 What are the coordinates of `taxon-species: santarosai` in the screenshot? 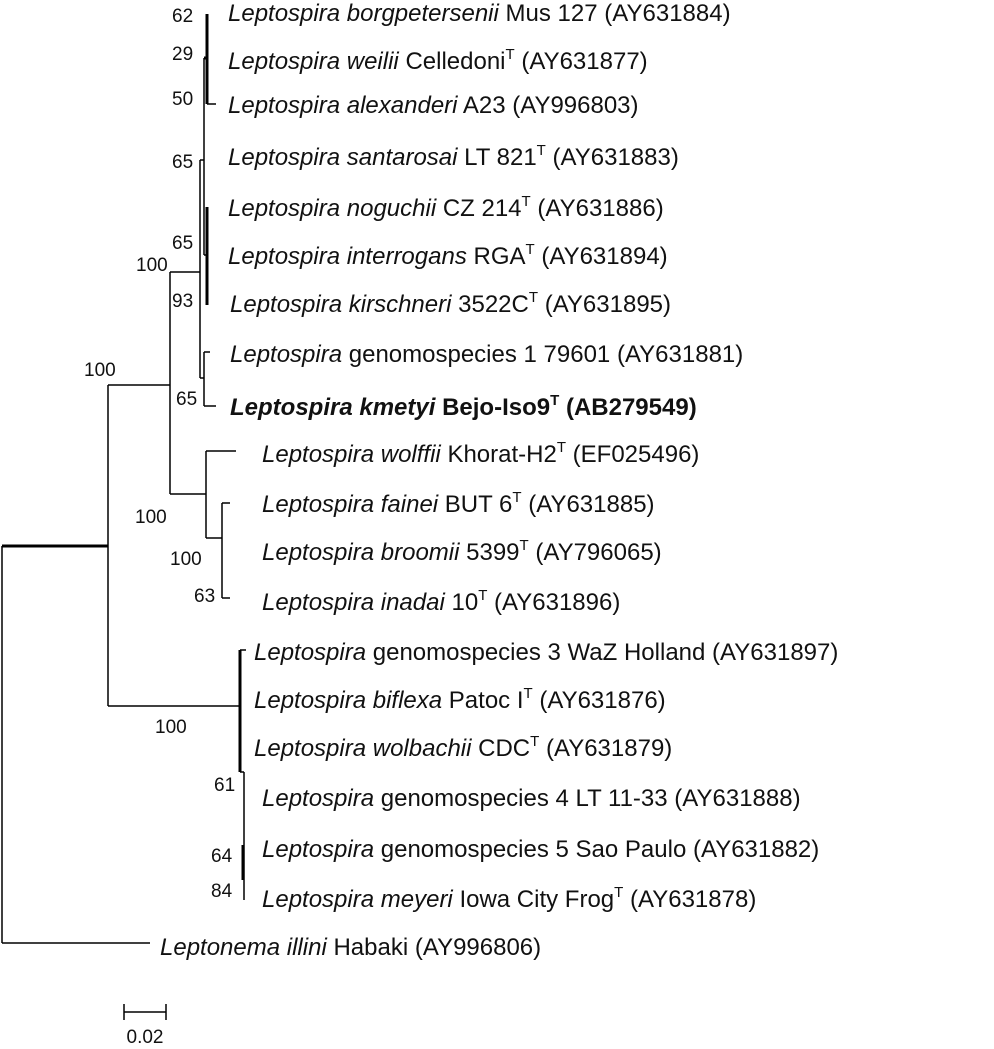 It's located at (402, 157).